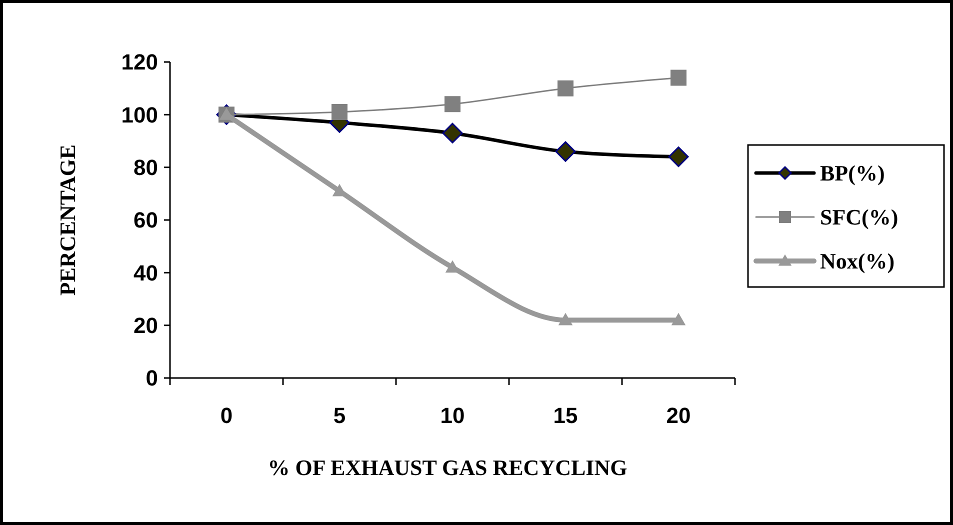  I want to click on legend-label: SFC(%), so click(859, 217).